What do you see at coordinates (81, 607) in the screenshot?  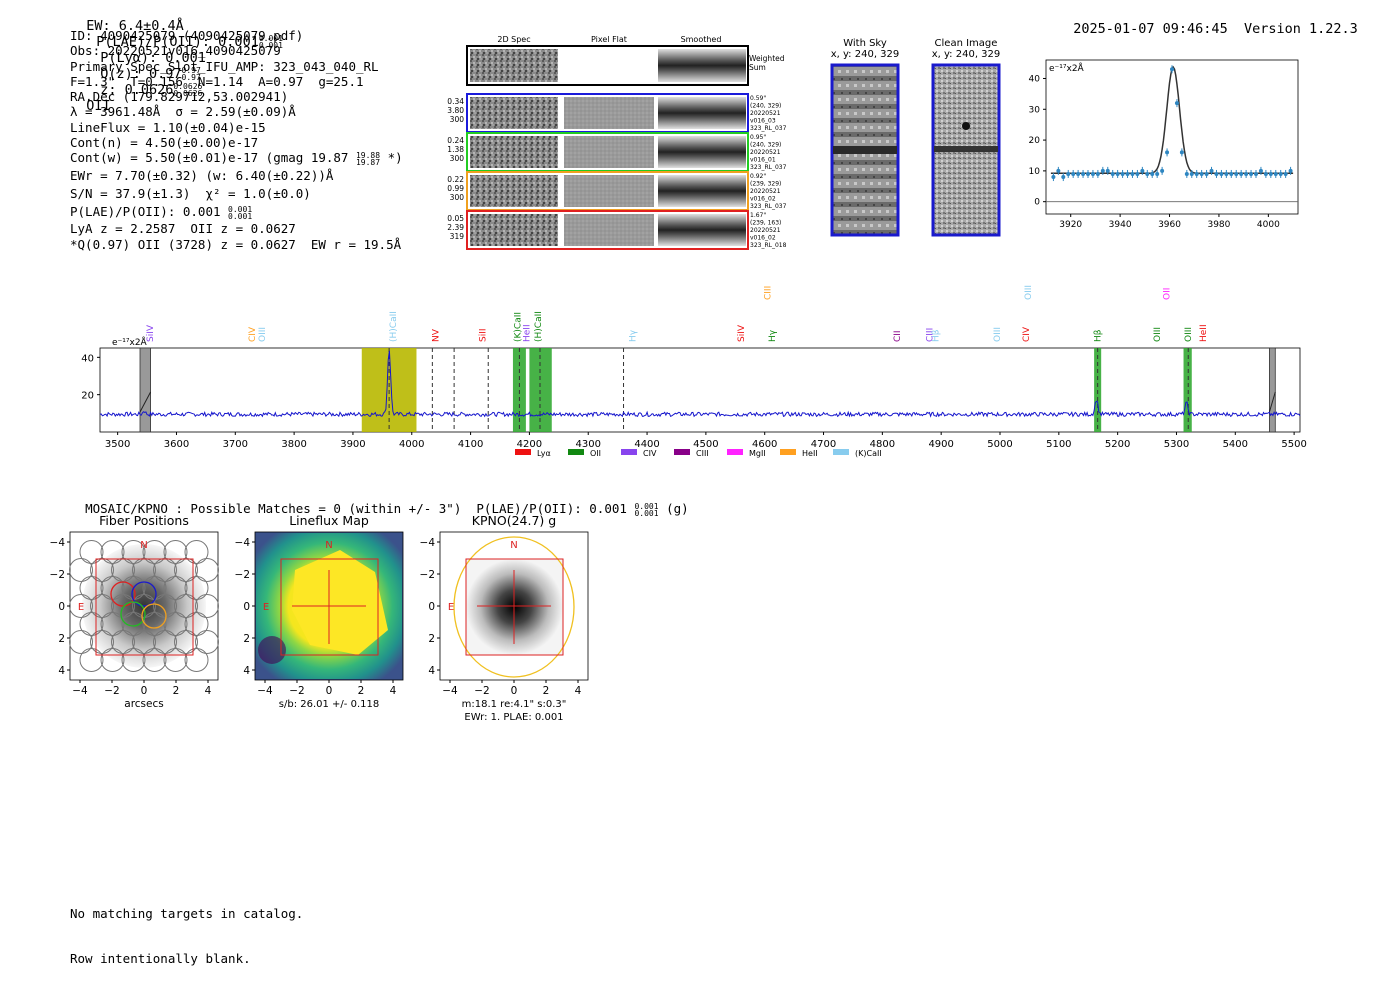 I see `fiber-e-label: E` at bounding box center [81, 607].